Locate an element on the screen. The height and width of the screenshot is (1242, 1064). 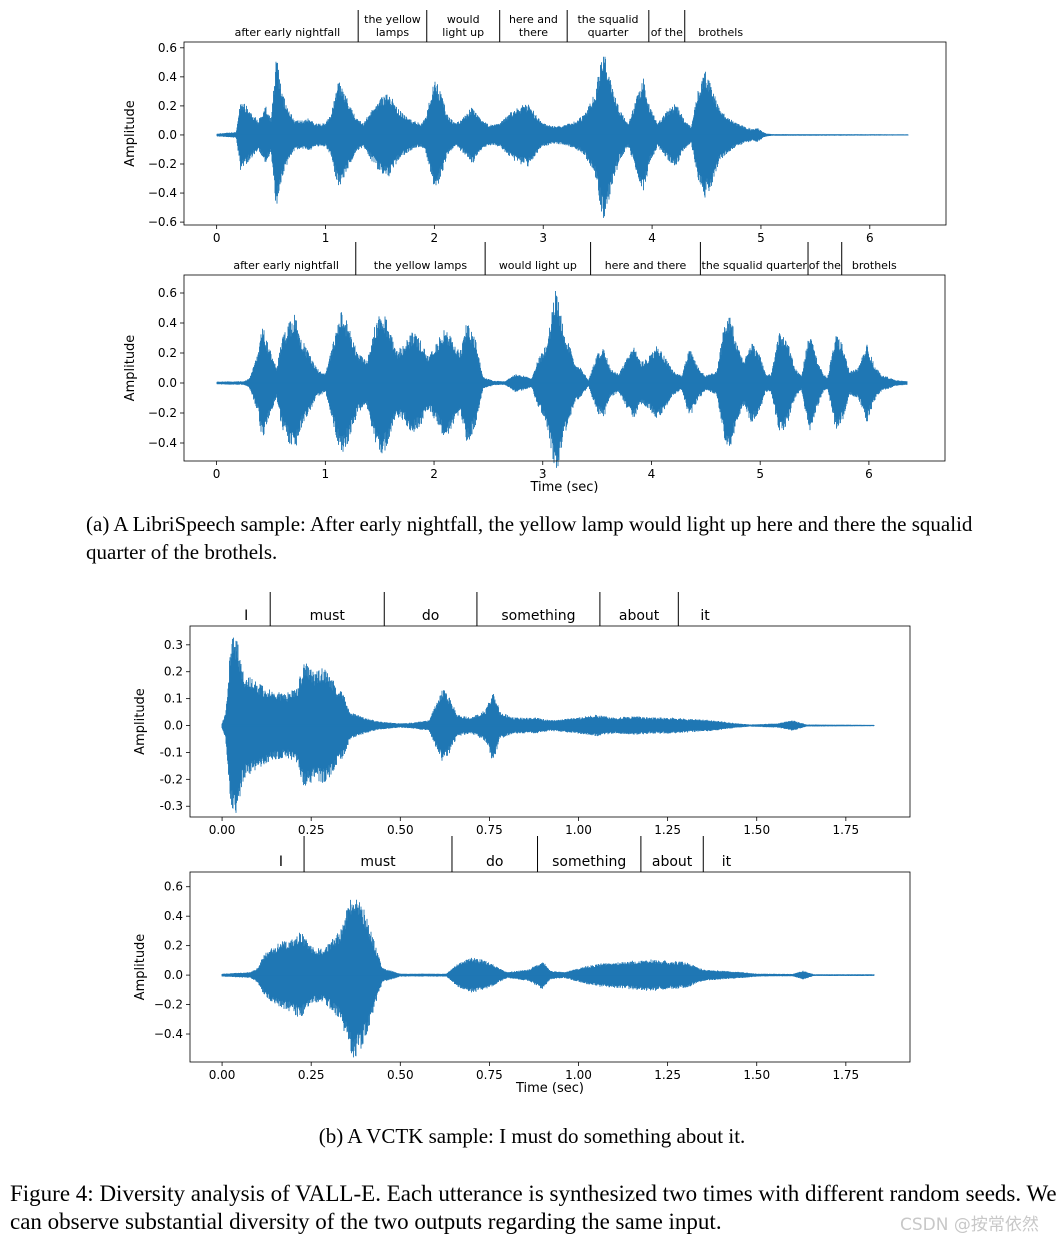
word-label: after early nightfall is located at coordinates (286, 265).